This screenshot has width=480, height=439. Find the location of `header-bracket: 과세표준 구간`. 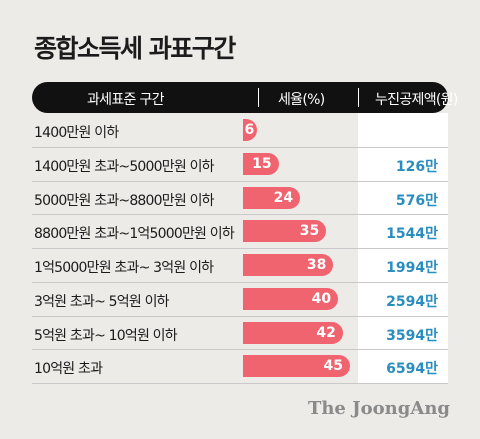

header-bracket: 과세표준 구간 is located at coordinates (126, 100).